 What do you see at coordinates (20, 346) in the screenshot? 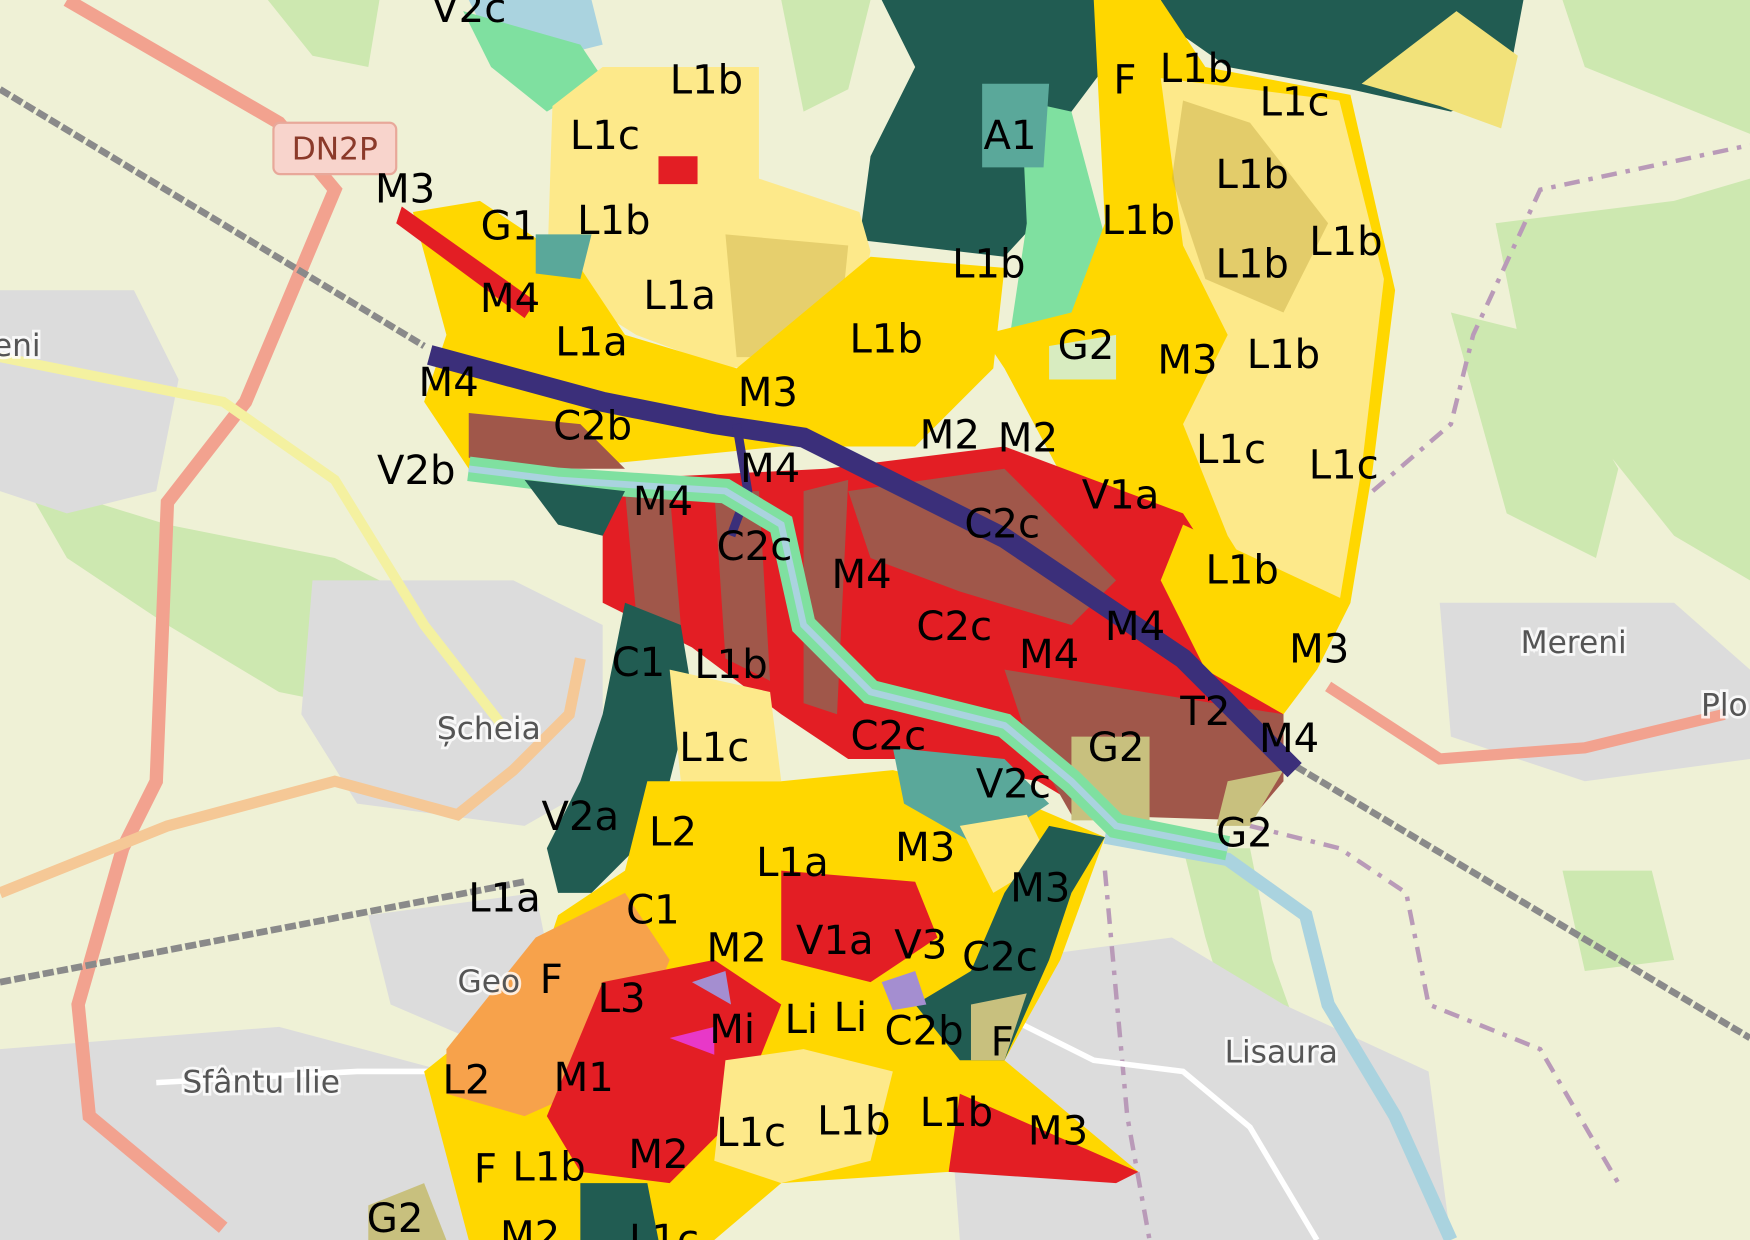
I see `place-name: eni` at bounding box center [20, 346].